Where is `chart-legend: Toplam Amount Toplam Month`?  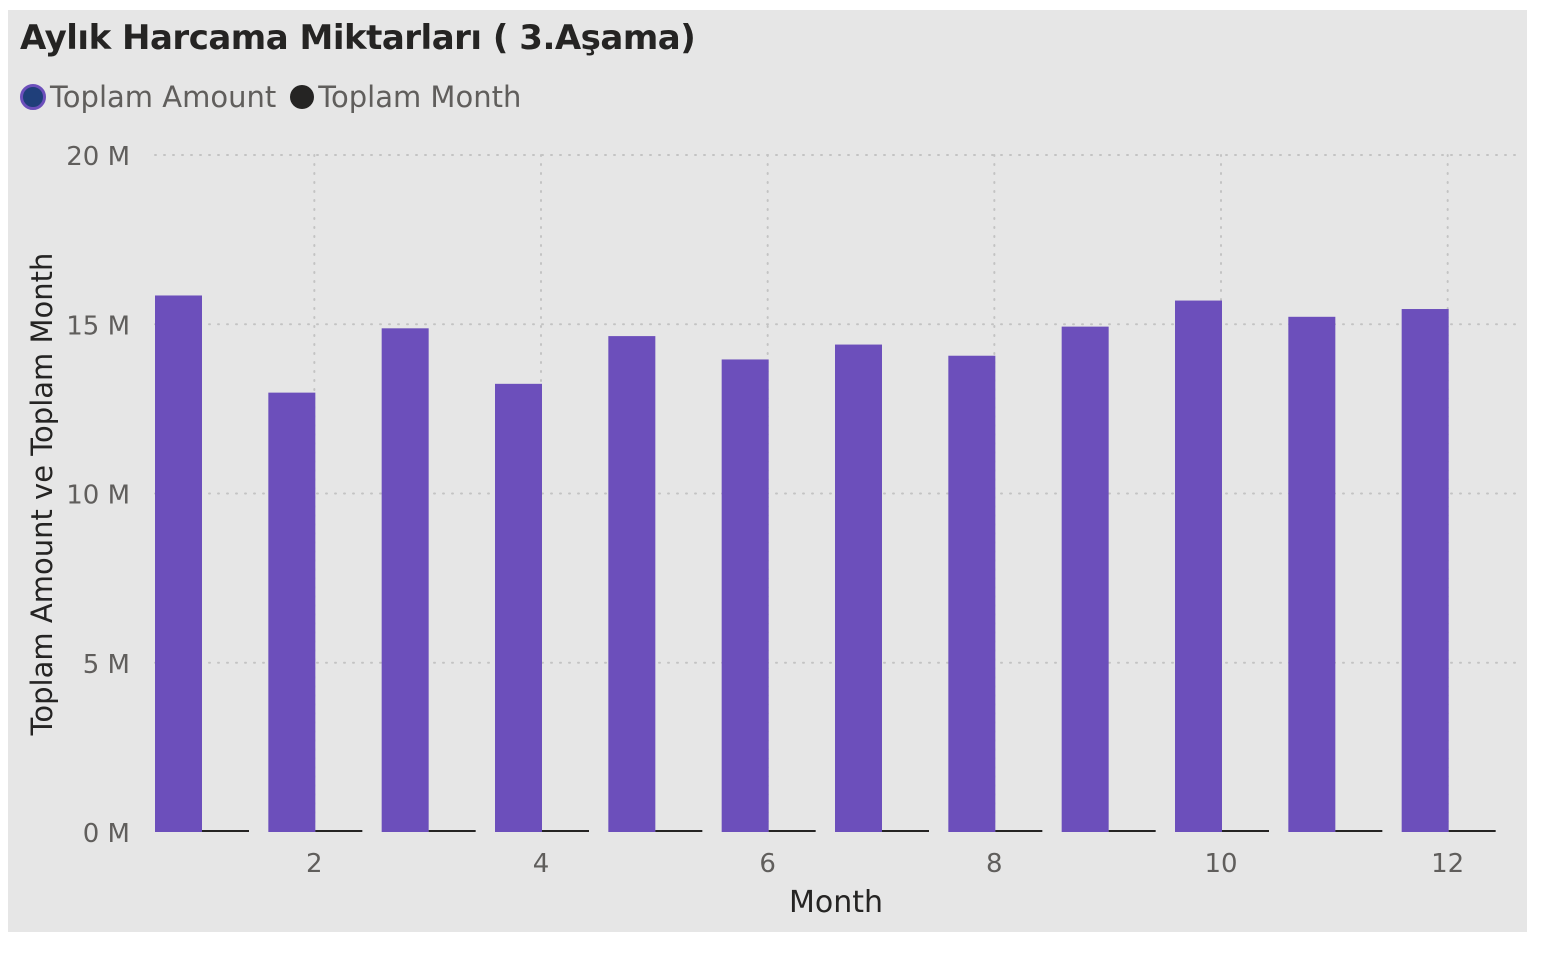 chart-legend: Toplam Amount Toplam Month is located at coordinates (277, 97).